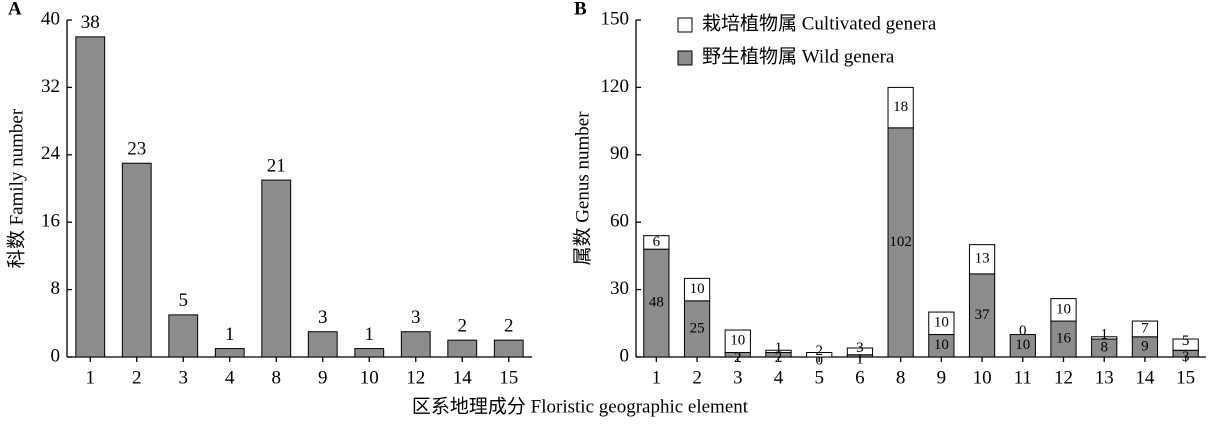 The image size is (1211, 424). I want to click on value-label: 16, so click(1064, 338).